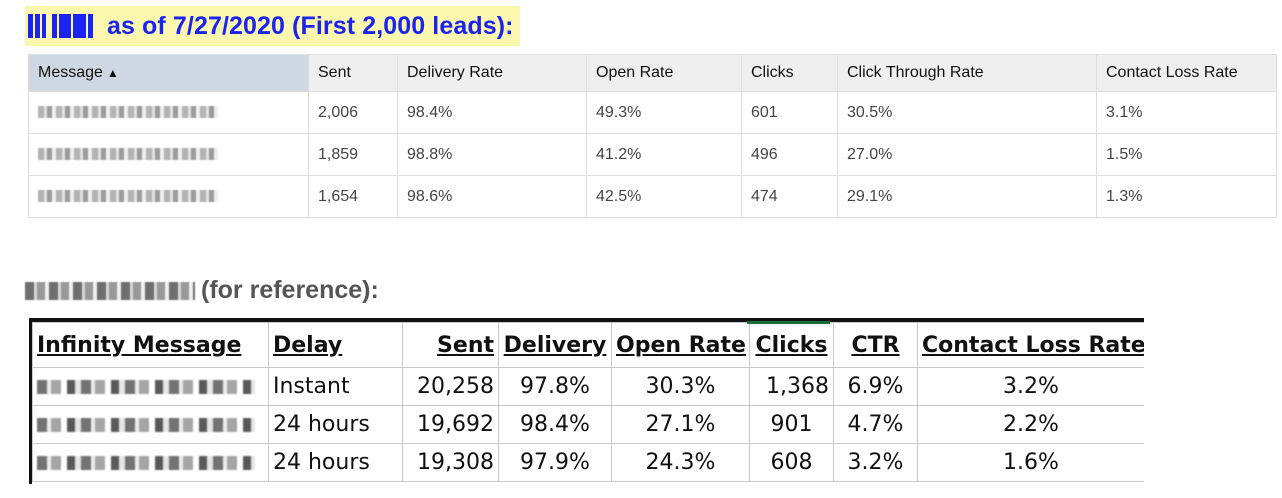 The width and height of the screenshot is (1282, 498). Describe the element at coordinates (492, 196) in the screenshot. I see `delivery-rate-cell: 98.6%` at that location.